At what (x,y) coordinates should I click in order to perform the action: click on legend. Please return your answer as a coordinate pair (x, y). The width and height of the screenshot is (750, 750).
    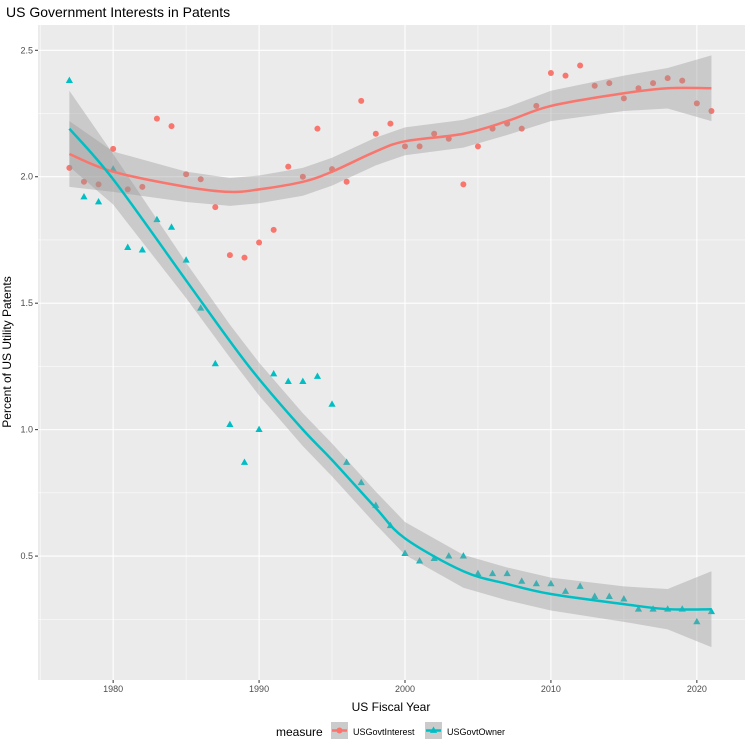
    Looking at the image, I should click on (386, 730).